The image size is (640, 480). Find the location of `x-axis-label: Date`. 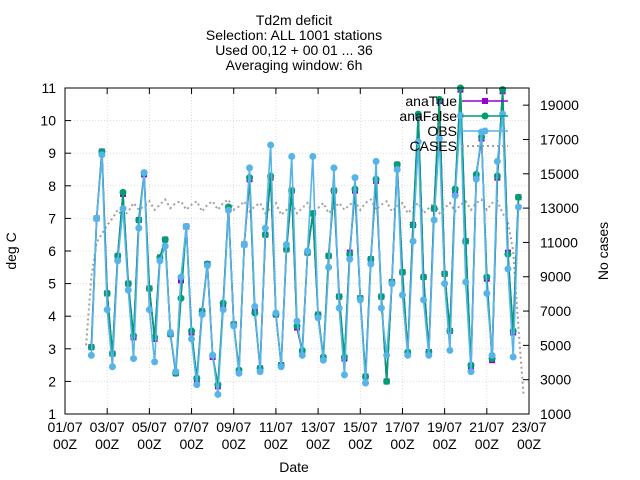

x-axis-label: Date is located at coordinates (294, 467).